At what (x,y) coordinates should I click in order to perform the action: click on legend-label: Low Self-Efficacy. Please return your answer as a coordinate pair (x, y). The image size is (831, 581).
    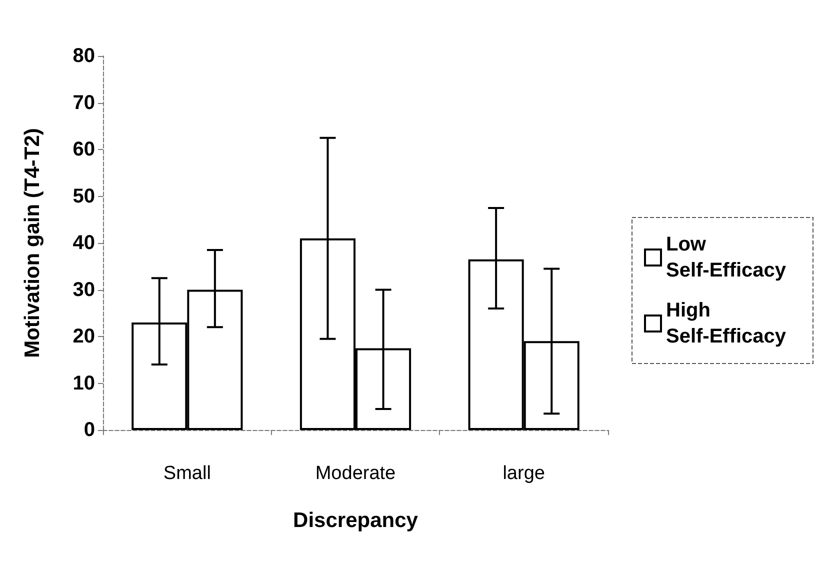
    Looking at the image, I should click on (726, 258).